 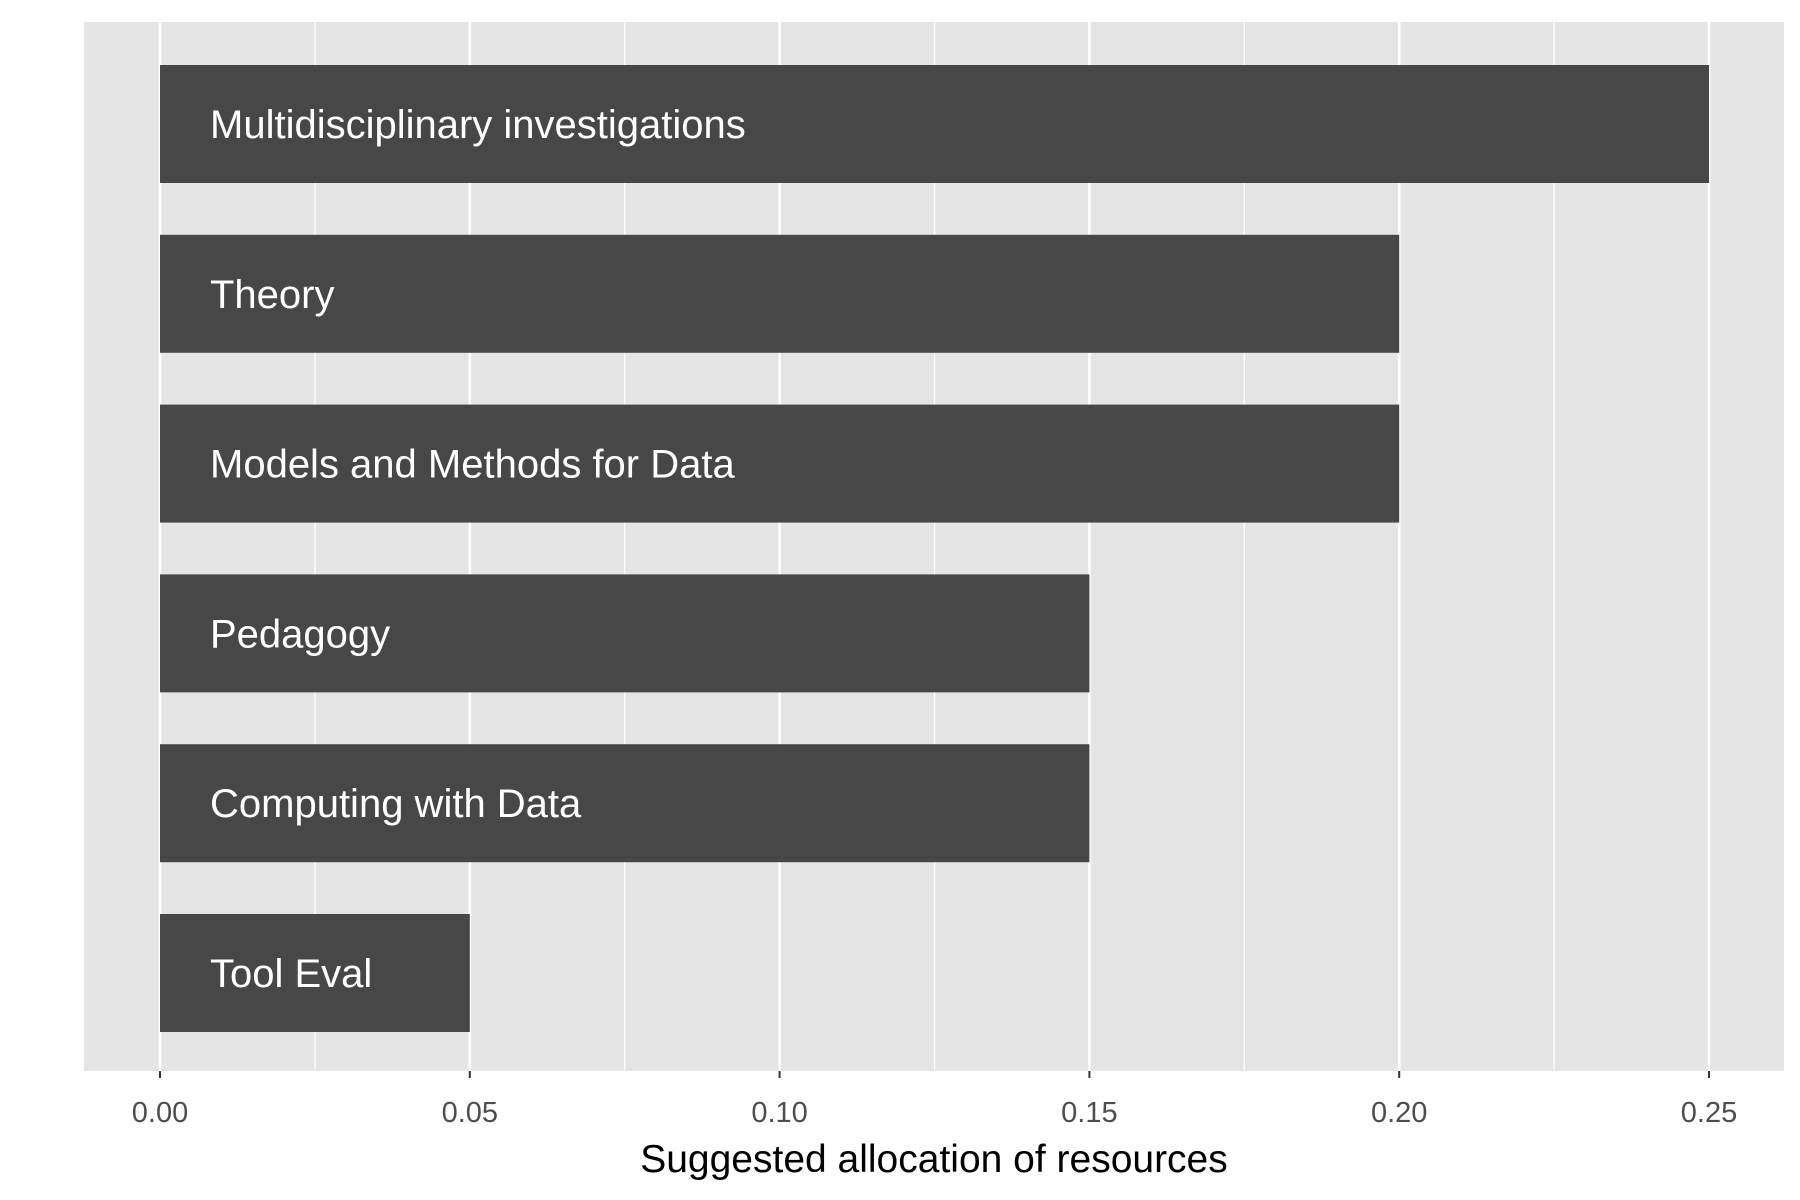 I want to click on bar-tool-eval, so click(x=315, y=973).